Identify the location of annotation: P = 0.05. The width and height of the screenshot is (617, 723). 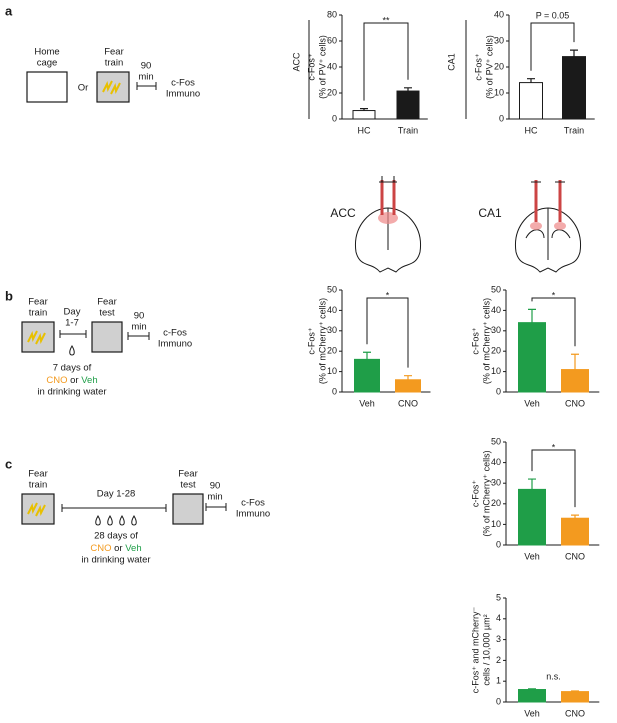
(553, 15).